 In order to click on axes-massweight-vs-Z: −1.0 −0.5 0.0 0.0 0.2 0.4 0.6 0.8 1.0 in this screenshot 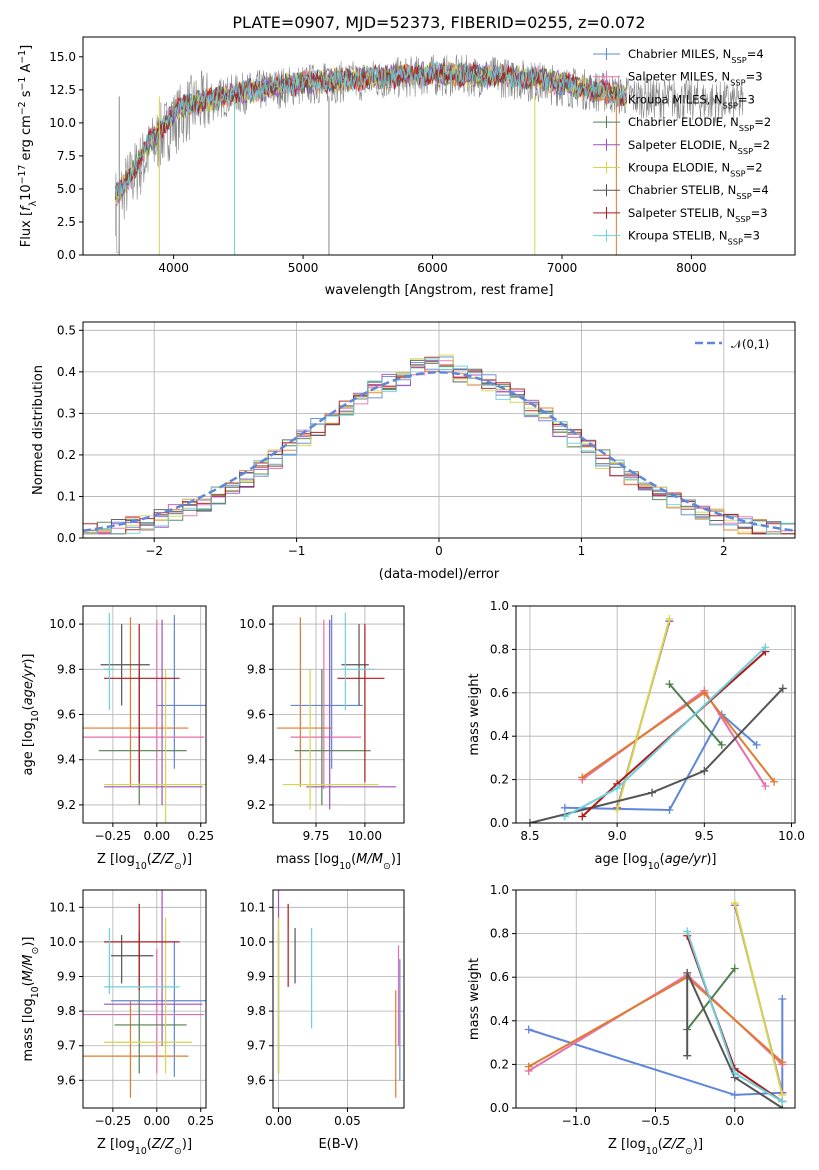, I will do `click(643, 1005)`.